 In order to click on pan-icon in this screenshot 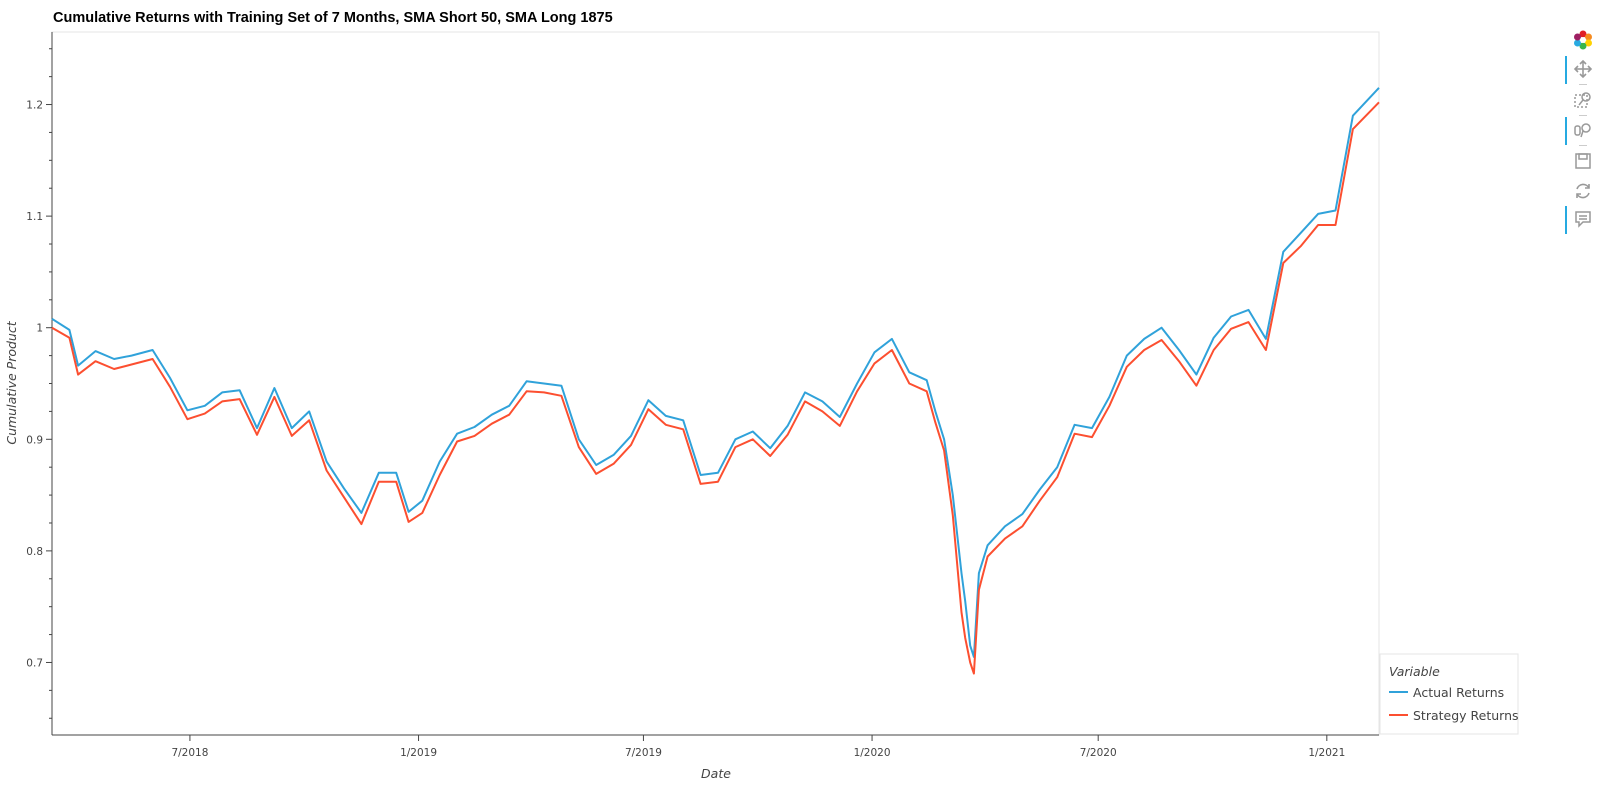, I will do `click(1582, 70)`.